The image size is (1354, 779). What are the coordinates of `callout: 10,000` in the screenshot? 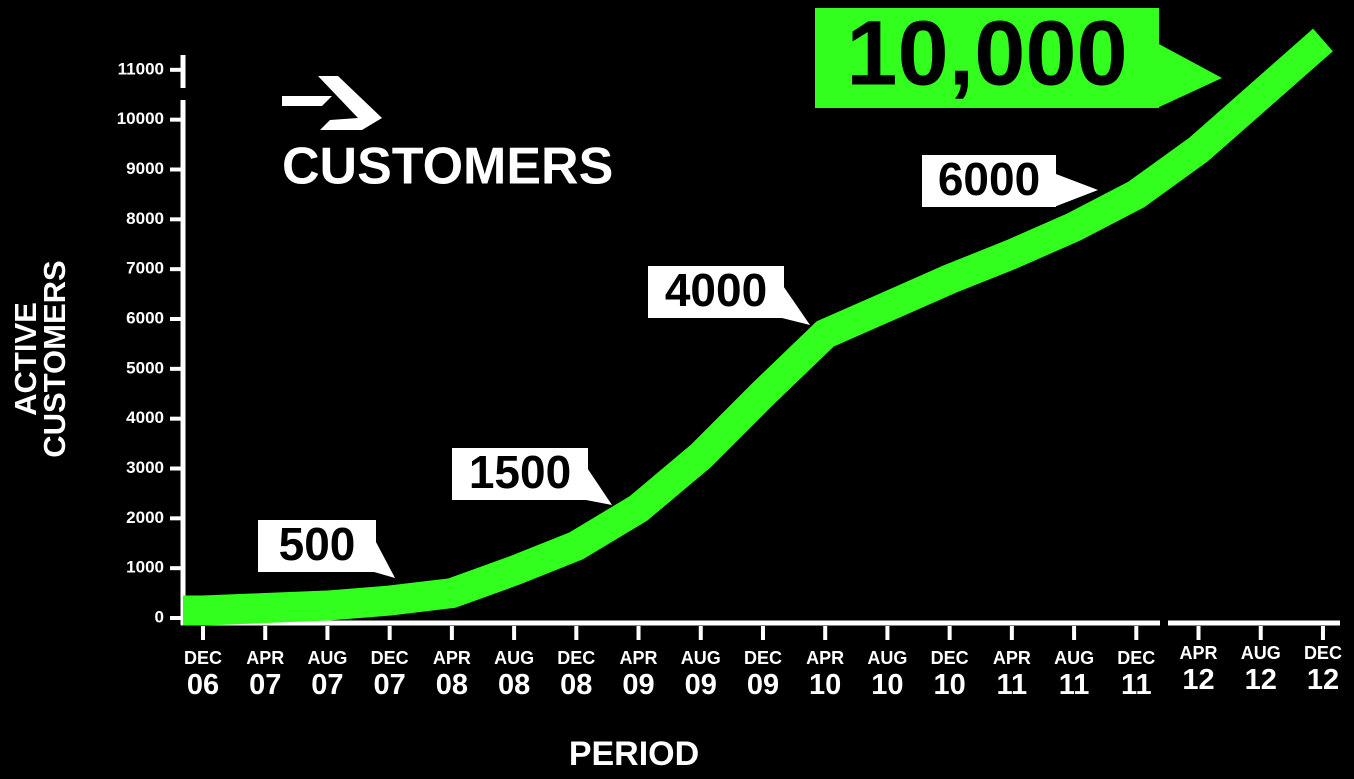 It's located at (1018, 55).